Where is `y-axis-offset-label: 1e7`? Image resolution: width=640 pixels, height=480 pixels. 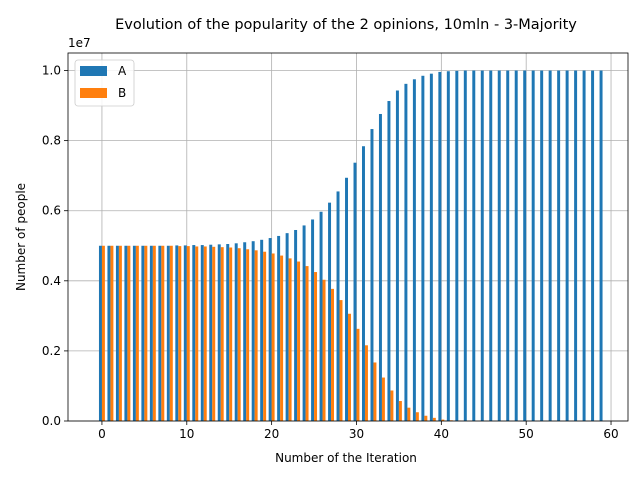
y-axis-offset-label: 1e7 is located at coordinates (79, 43).